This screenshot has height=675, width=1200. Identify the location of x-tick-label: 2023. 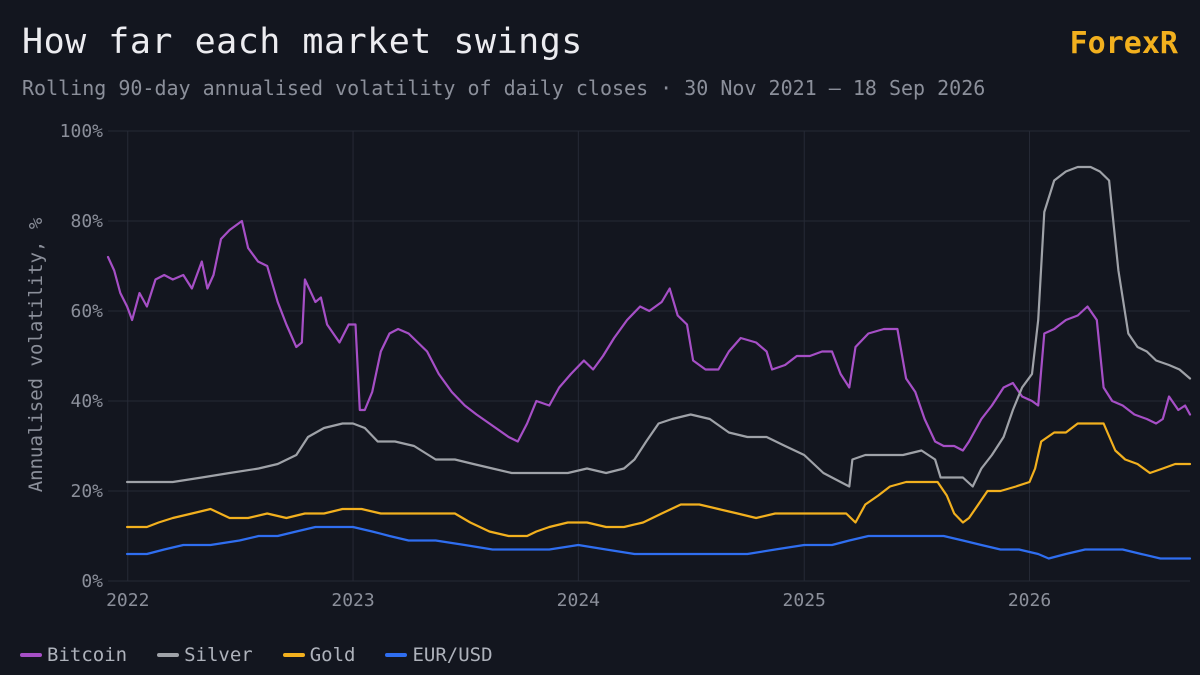
(352, 600).